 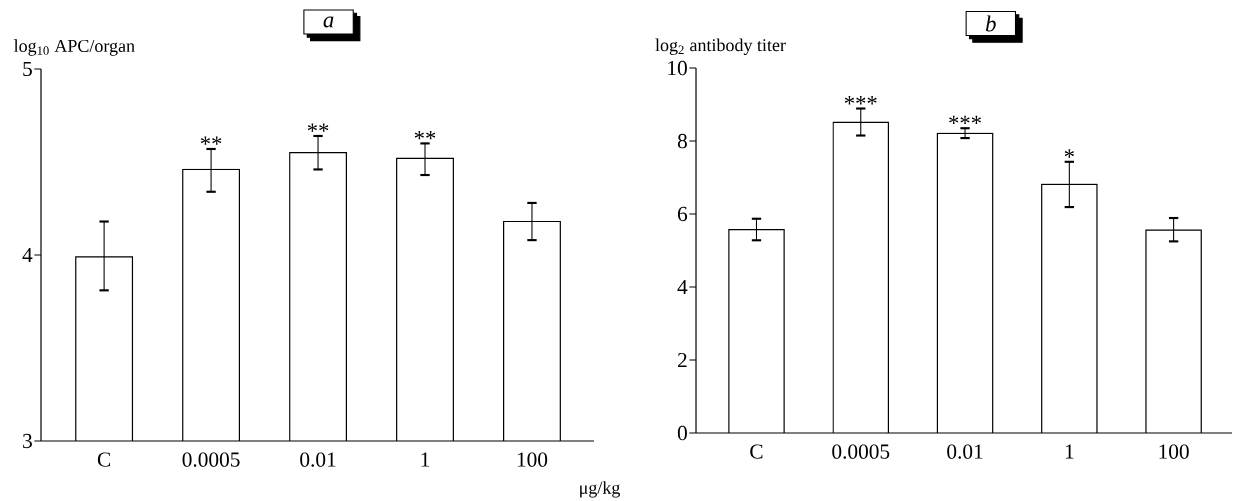 I want to click on chart-title: a, so click(x=328, y=22).